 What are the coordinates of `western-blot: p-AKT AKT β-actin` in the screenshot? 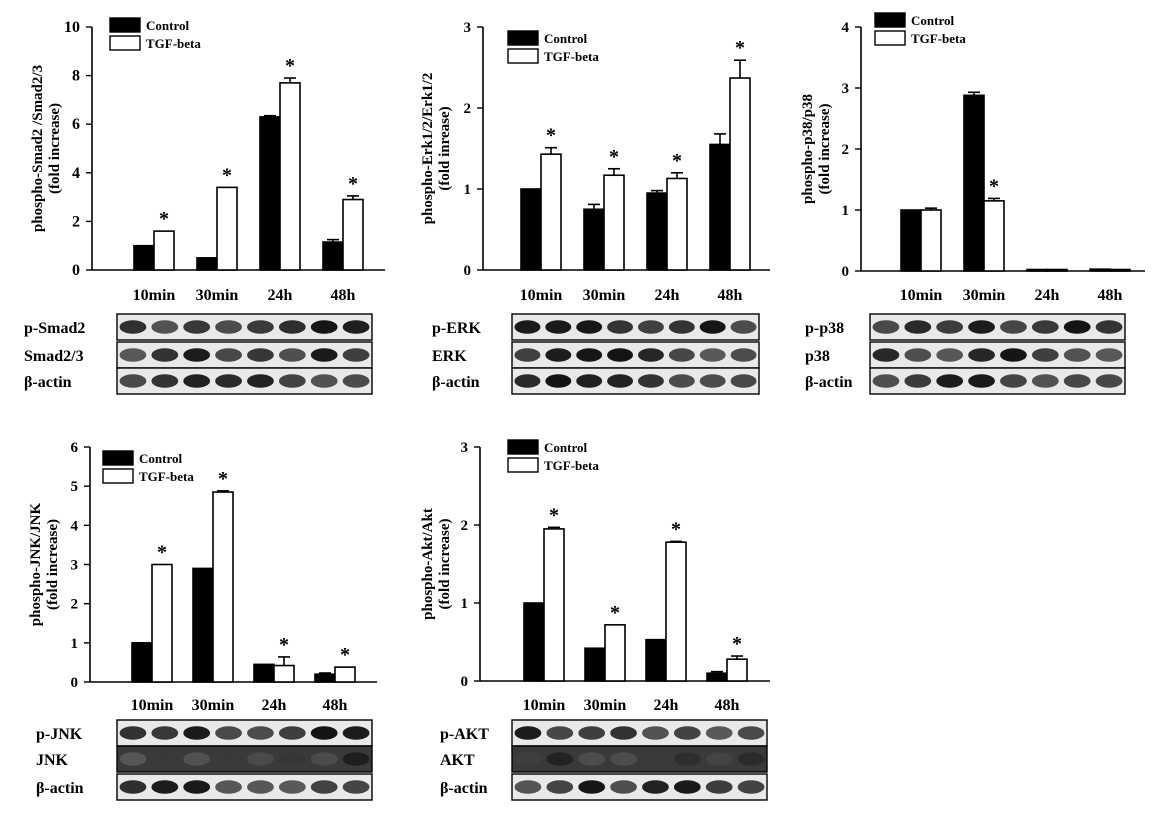 It's located at (604, 760).